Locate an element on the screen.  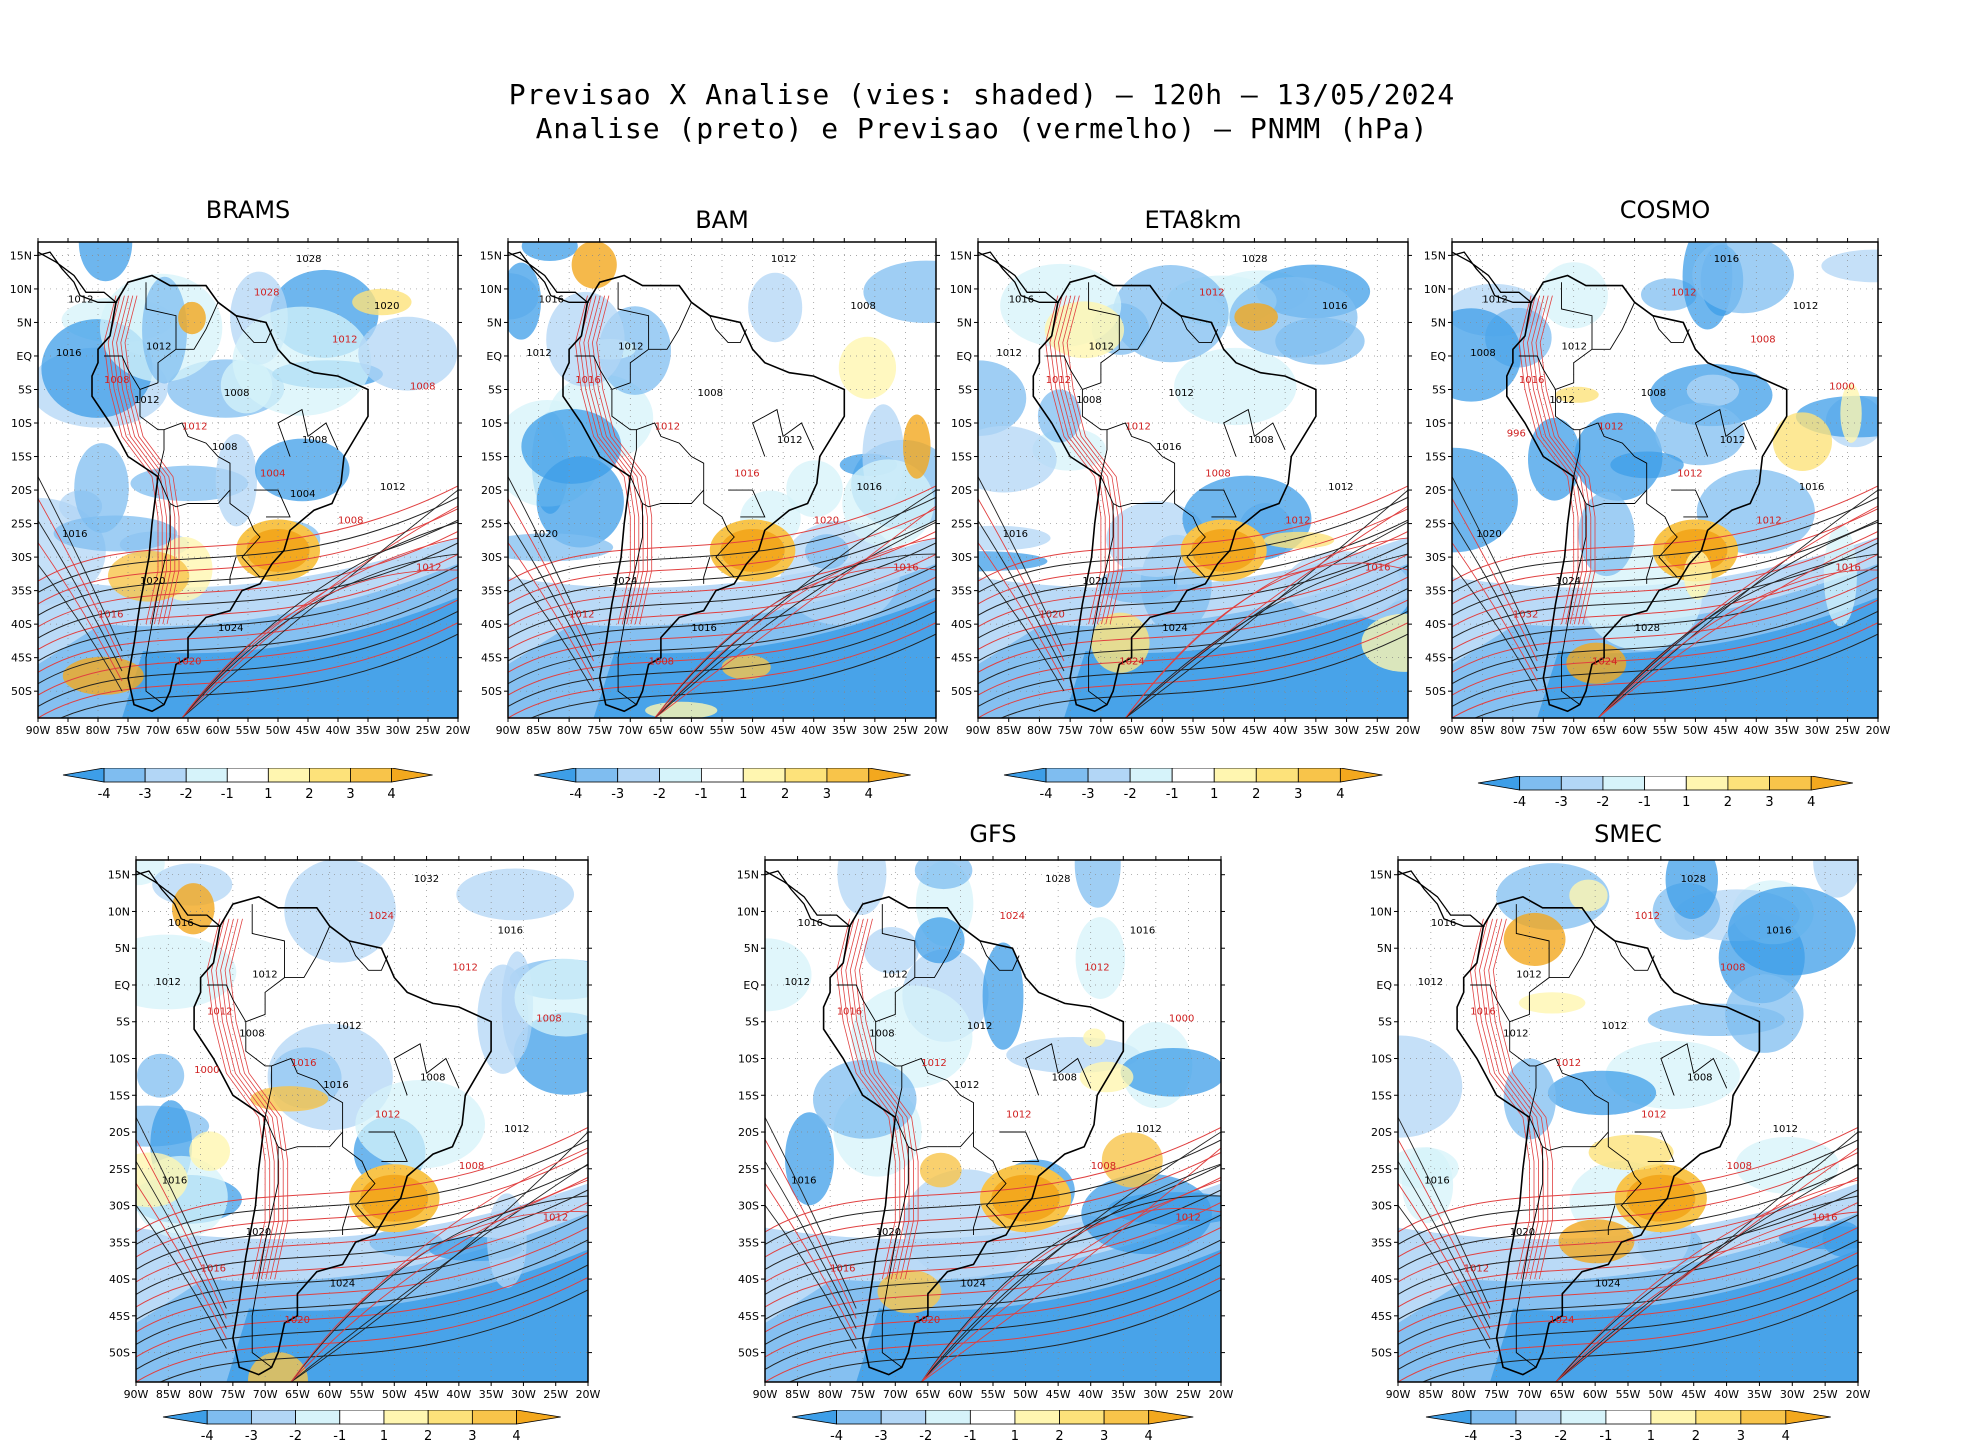
lat-tick-label: 50S is located at coordinates (491, 691).